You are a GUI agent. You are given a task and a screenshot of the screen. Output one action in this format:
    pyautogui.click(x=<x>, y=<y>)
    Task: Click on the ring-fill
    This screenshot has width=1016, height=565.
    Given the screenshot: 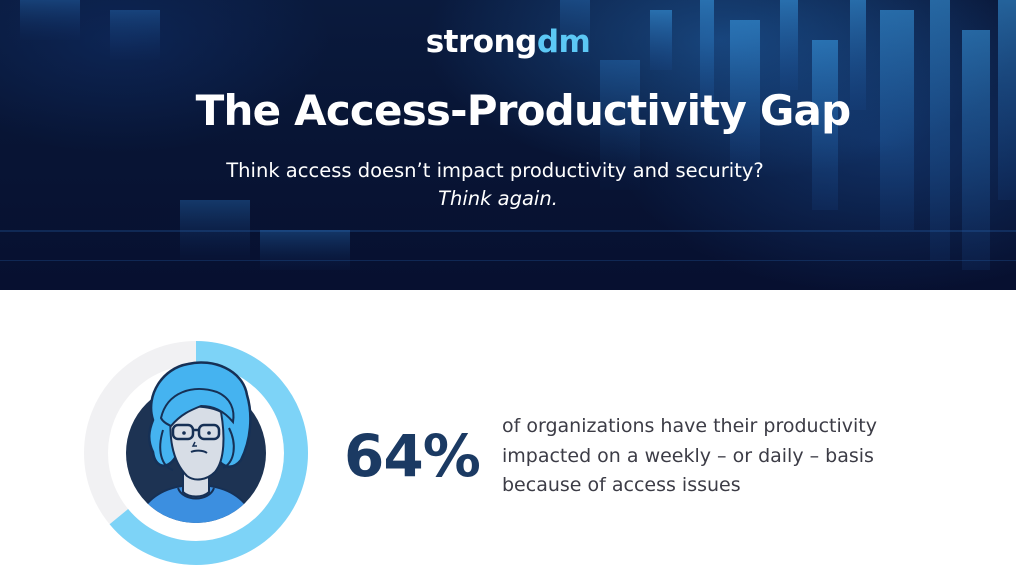 What is the action you would take?
    pyautogui.click(x=196, y=453)
    